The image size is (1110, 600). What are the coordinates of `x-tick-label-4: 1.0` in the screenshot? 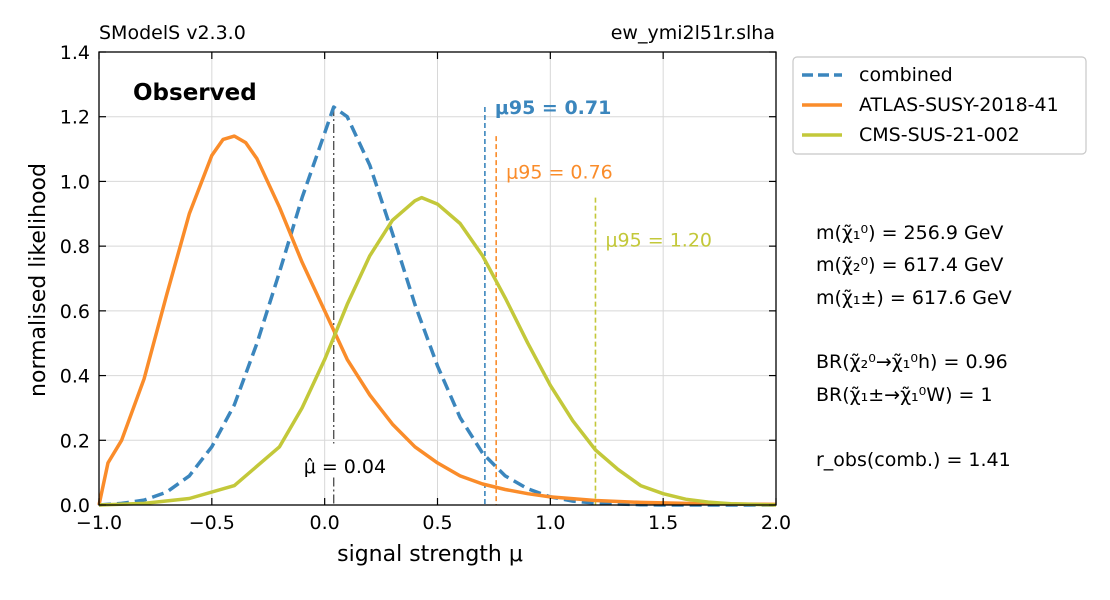 It's located at (550, 523).